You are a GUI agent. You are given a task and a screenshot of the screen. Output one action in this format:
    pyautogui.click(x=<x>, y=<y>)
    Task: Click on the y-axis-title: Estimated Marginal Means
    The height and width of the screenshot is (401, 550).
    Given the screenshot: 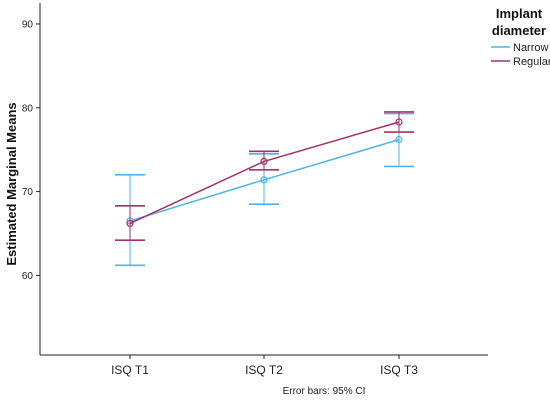 What is the action you would take?
    pyautogui.click(x=11, y=183)
    